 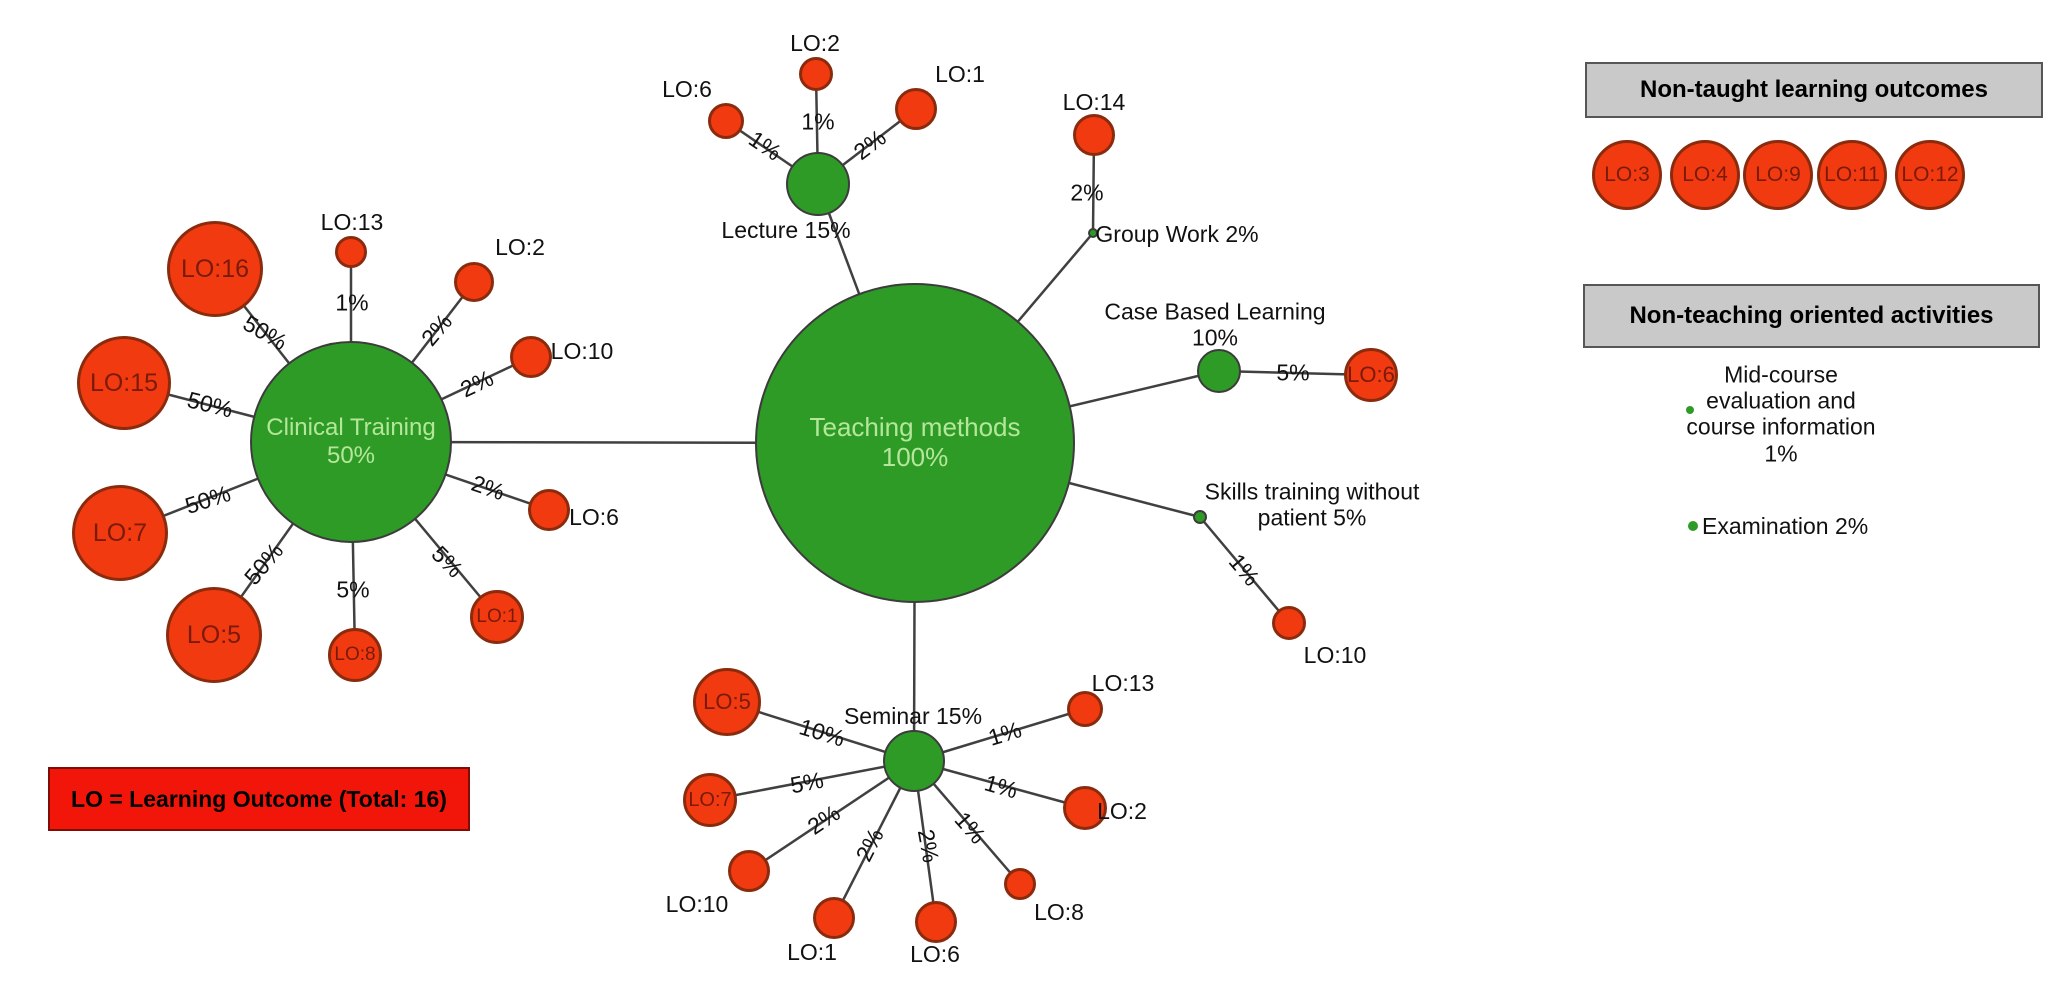 What do you see at coordinates (928, 846) in the screenshot?
I see `edge-percent-label-seminar-m6: 2%` at bounding box center [928, 846].